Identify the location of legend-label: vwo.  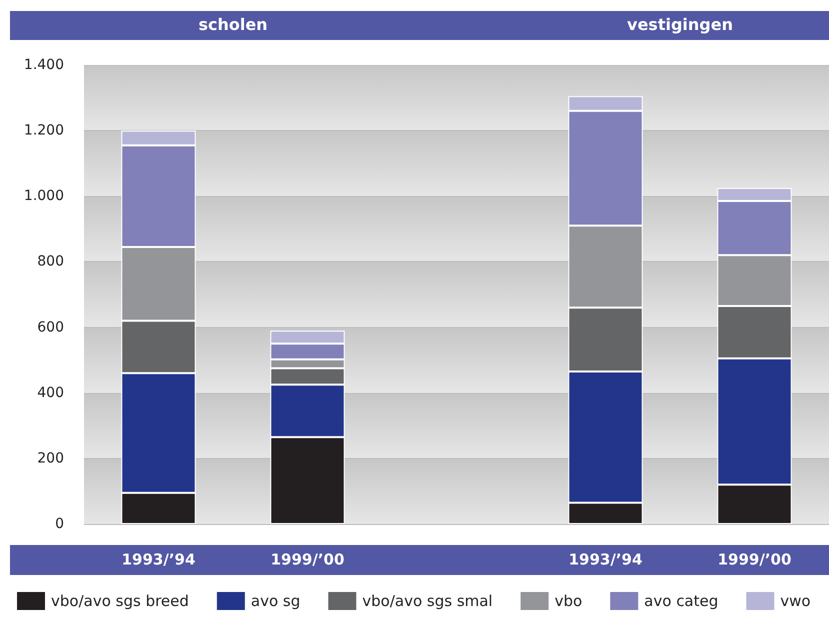
(795, 601).